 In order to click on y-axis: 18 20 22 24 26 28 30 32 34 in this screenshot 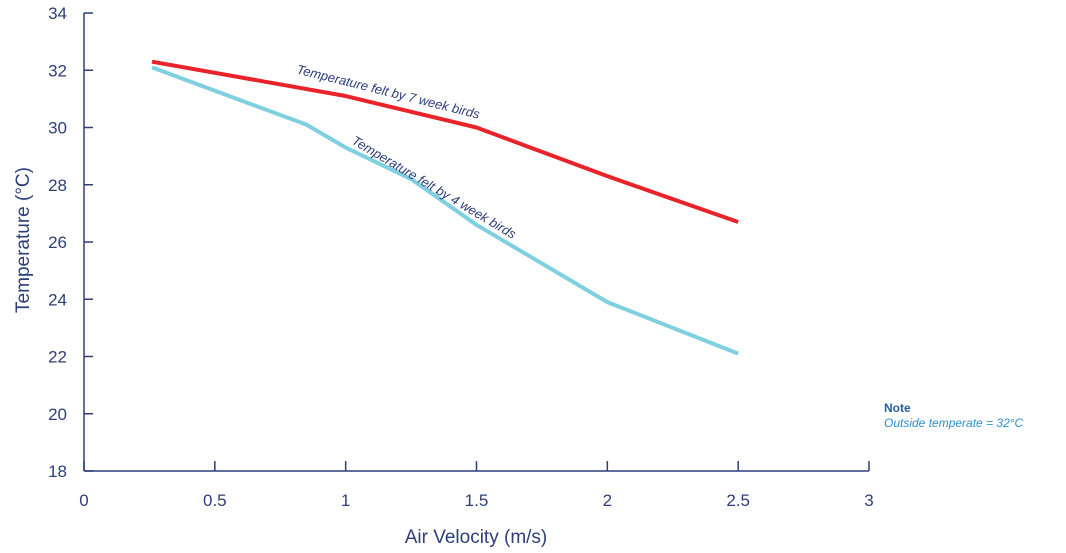, I will do `click(70, 242)`.